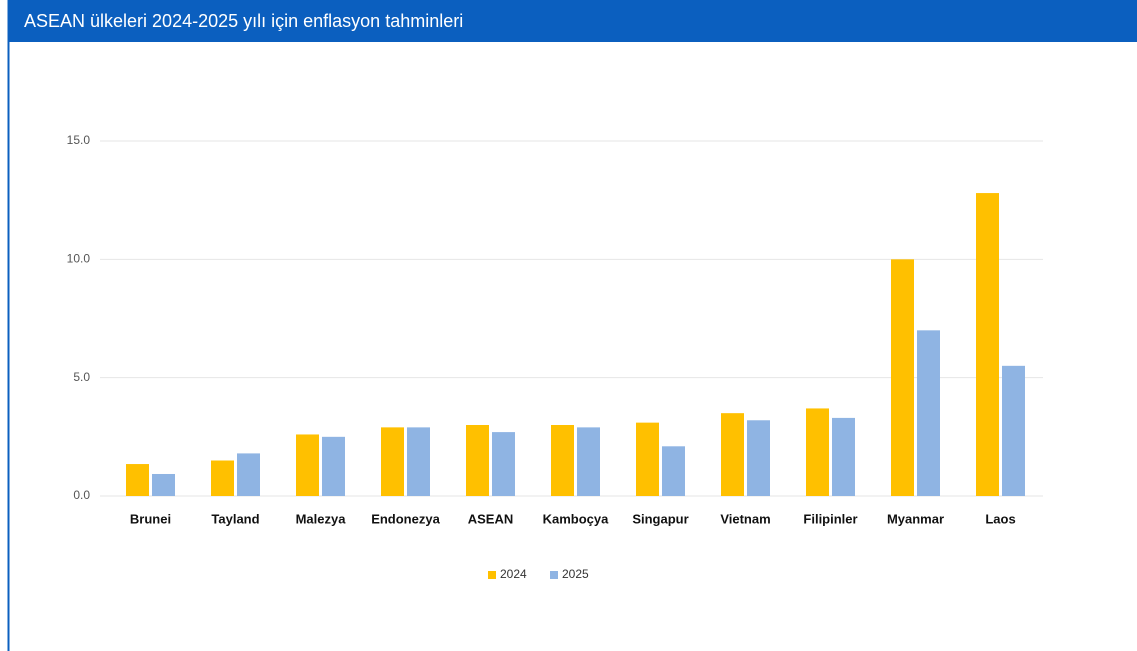 Image resolution: width=1137 pixels, height=651 pixels. Describe the element at coordinates (745, 518) in the screenshot. I see `x-tick-label: Vietnam` at that location.